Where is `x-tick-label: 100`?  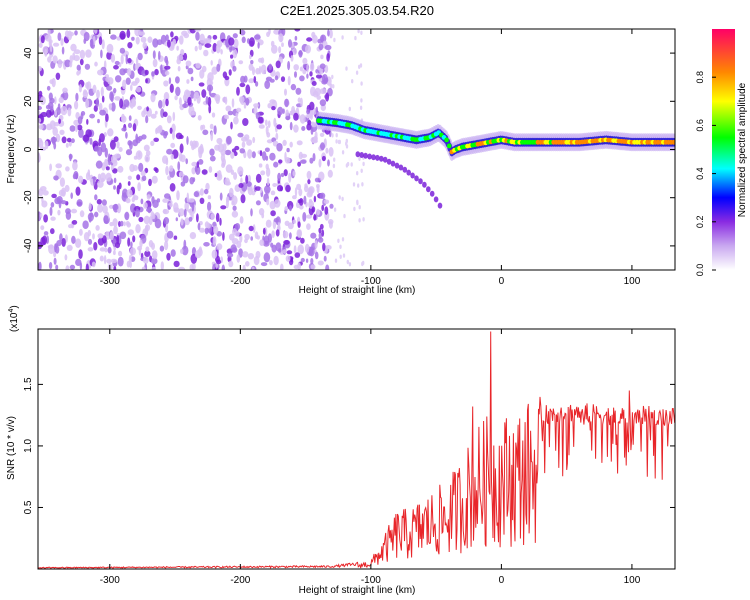 x-tick-label: 100 is located at coordinates (632, 580).